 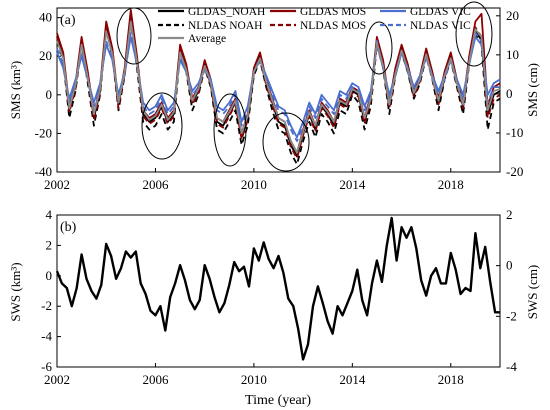 What do you see at coordinates (45, 17) in the screenshot?
I see `y-tick-label: 40` at bounding box center [45, 17].